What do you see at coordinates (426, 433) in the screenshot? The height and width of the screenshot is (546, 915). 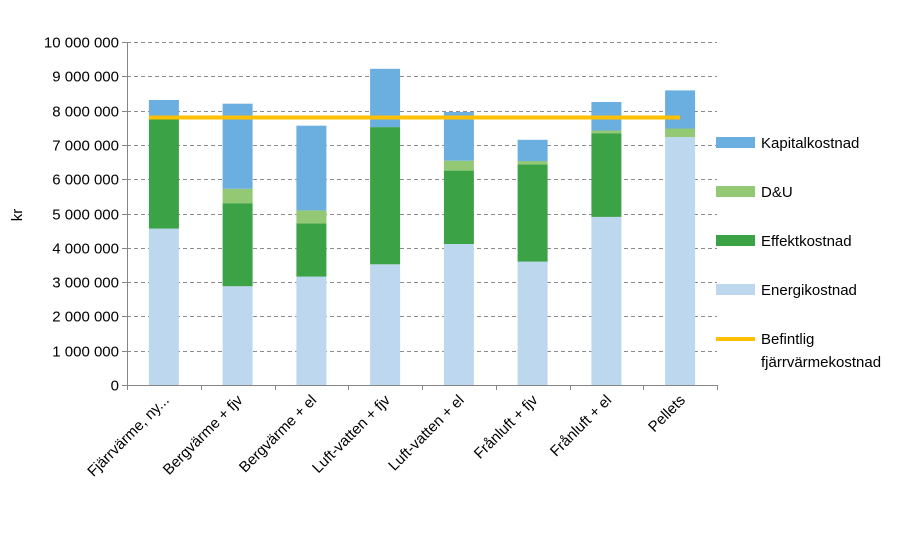 I see `x-tick-label: Luft-vatten + el` at bounding box center [426, 433].